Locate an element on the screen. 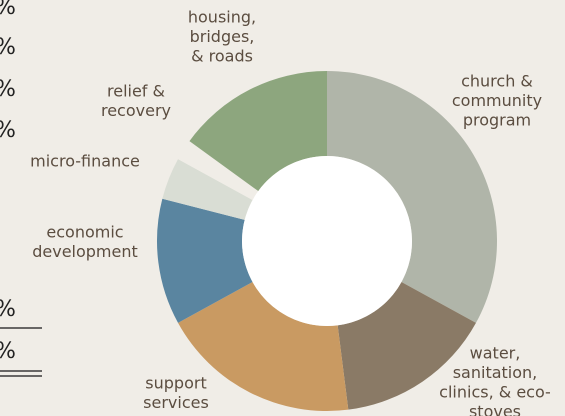 Image resolution: width=565 pixels, height=416 pixels. slice-label: bridges, is located at coordinates (222, 36).